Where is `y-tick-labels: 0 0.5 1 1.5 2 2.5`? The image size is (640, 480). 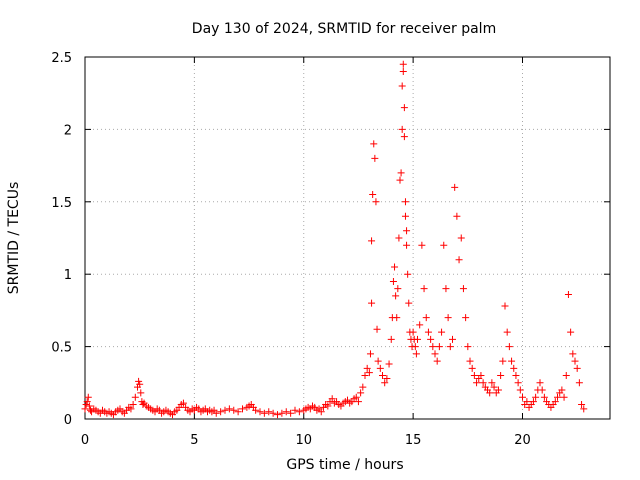 y-tick-labels: 0 0.5 1 1.5 2 2.5 is located at coordinates (61, 239).